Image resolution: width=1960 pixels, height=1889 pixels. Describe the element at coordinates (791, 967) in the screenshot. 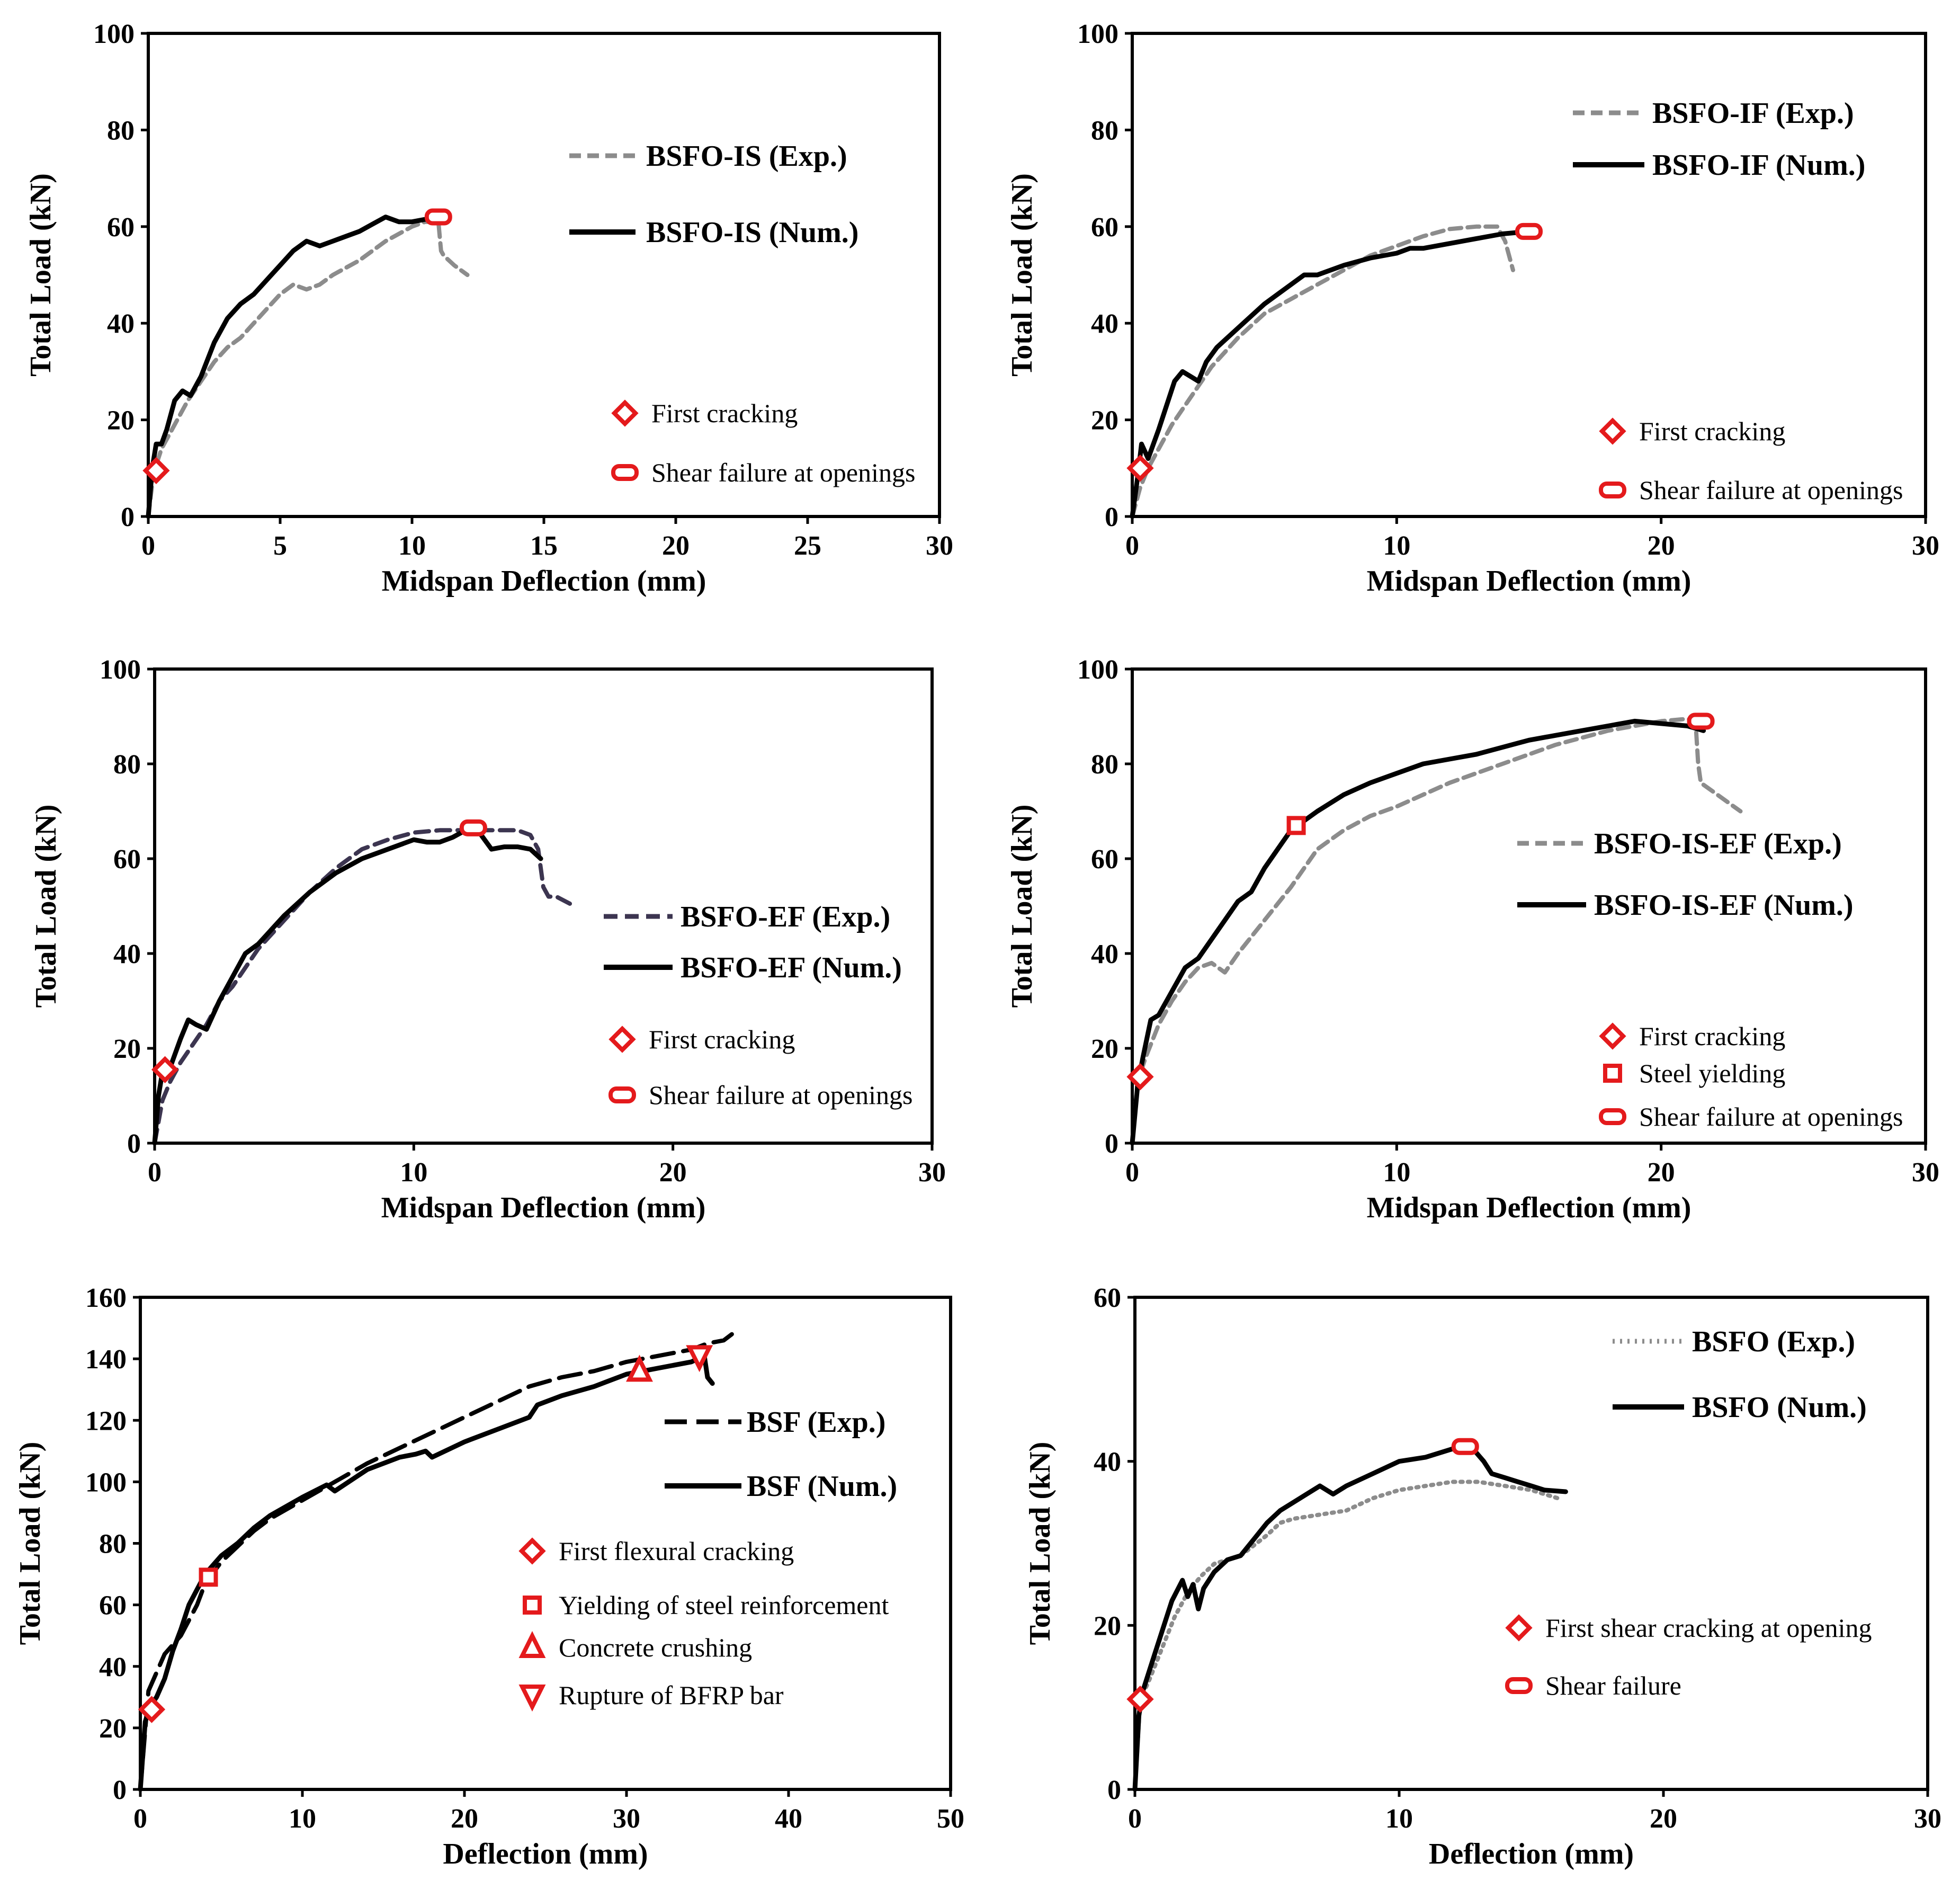

I see `legend-label: BSFO-EF (Num.)` at that location.